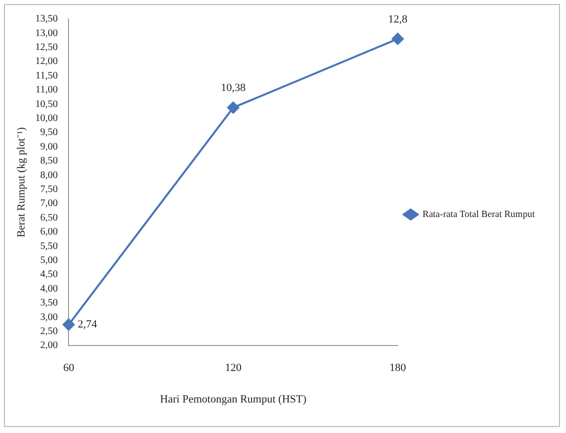 This screenshot has width=566, height=433. Describe the element at coordinates (49, 317) in the screenshot. I see `y-tick-label: 3,00` at that location.